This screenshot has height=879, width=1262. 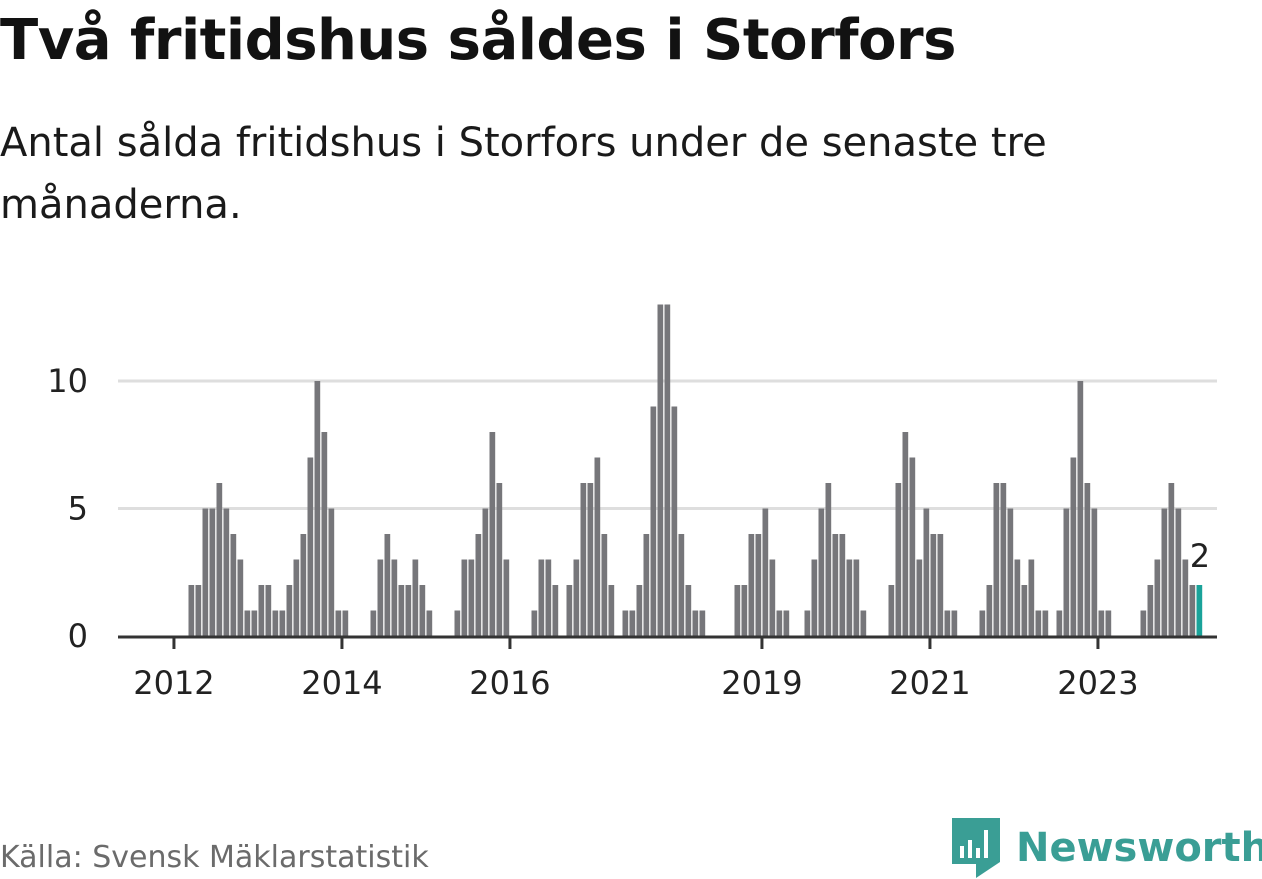 What do you see at coordinates (509, 683) in the screenshot?
I see `x-tick-label: 2016` at bounding box center [509, 683].